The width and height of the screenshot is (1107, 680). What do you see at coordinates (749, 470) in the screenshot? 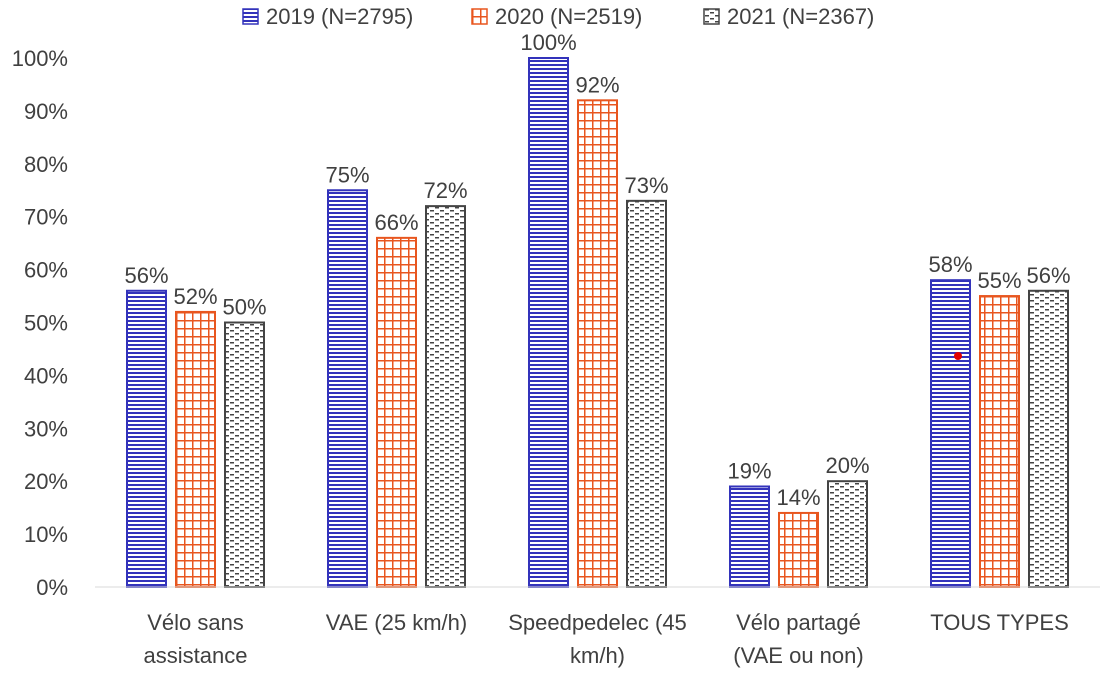
I see `data-label: 19%` at bounding box center [749, 470].